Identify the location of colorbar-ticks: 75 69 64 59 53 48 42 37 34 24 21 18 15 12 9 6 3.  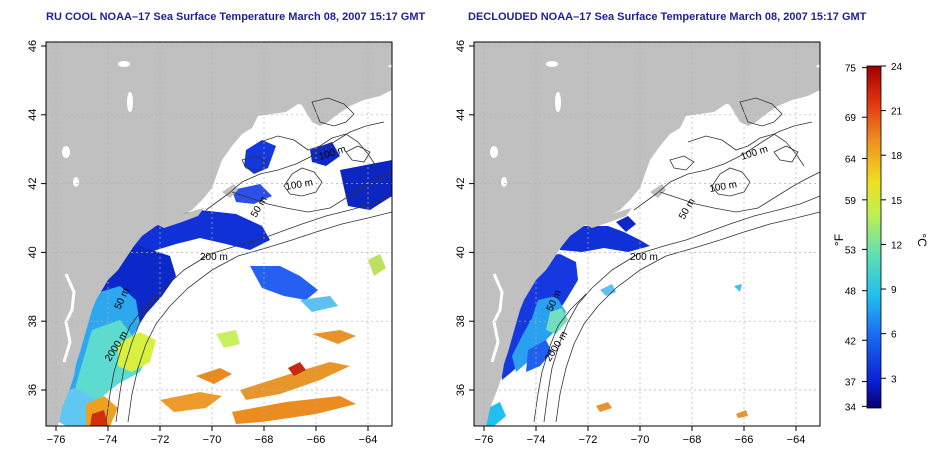
(874, 237).